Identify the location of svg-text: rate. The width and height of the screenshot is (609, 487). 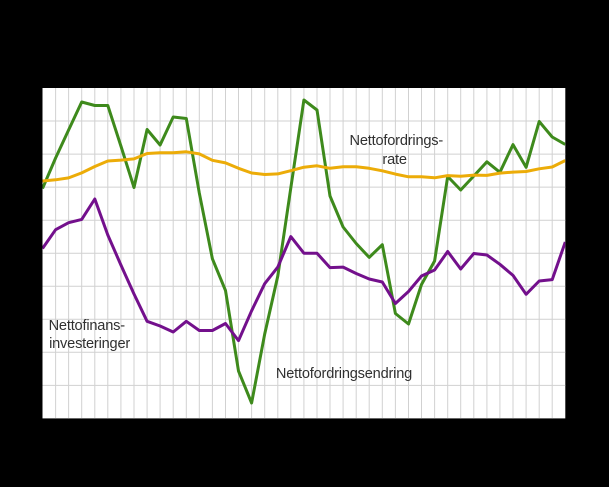
(394, 160).